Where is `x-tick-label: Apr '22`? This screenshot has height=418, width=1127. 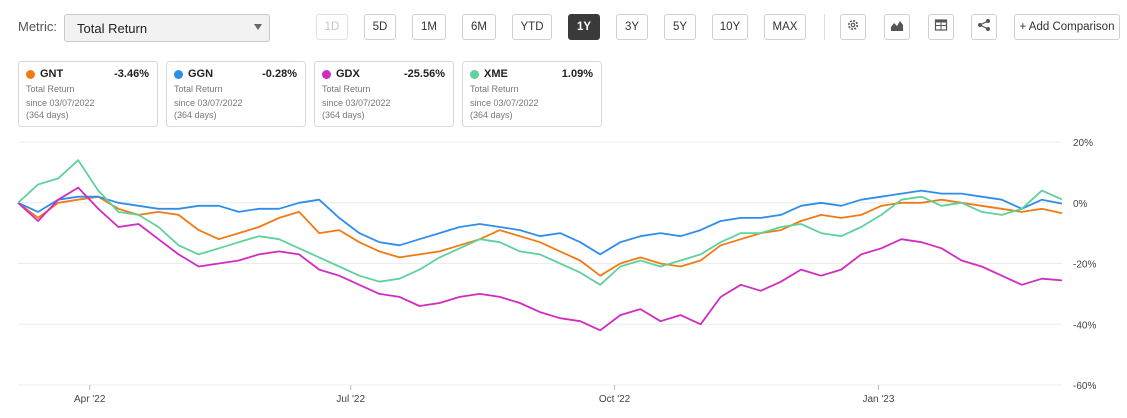 x-tick-label: Apr '22 is located at coordinates (90, 399).